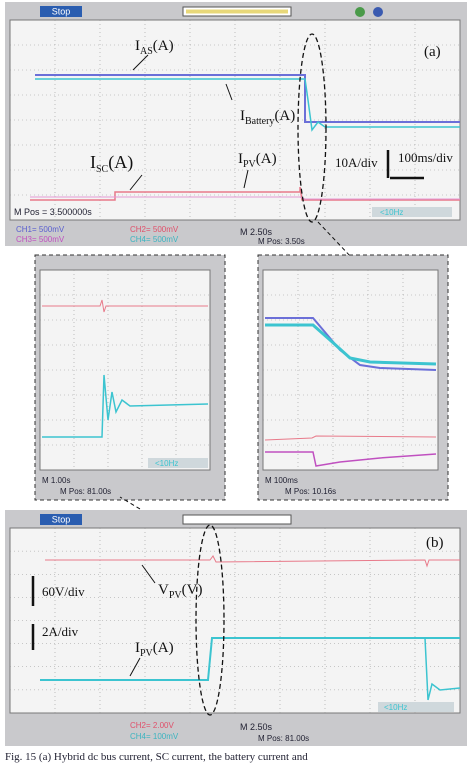 Image resolution: width=474 pixels, height=764 pixels. I want to click on signal-label: VPV(V), so click(180, 591).